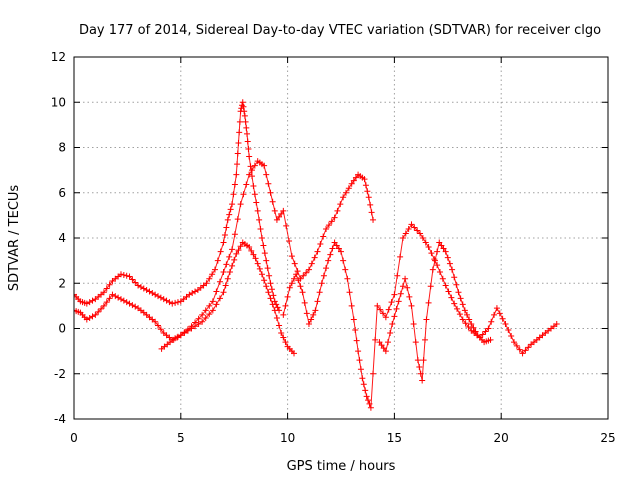 This screenshot has width=640, height=480. What do you see at coordinates (62, 148) in the screenshot?
I see `y-tick-label: 8` at bounding box center [62, 148].